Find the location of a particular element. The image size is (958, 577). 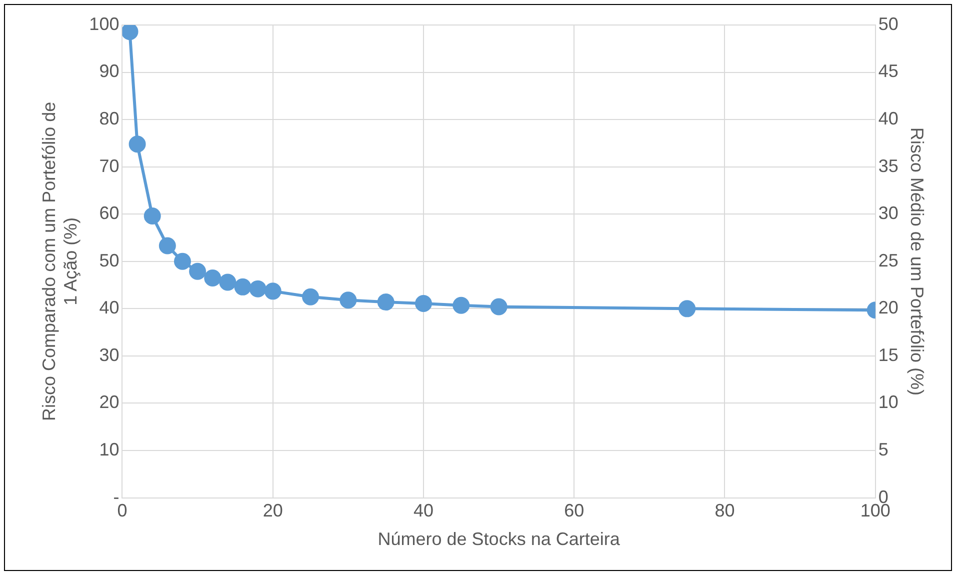

y2-tick-label: 5 is located at coordinates (883, 449).